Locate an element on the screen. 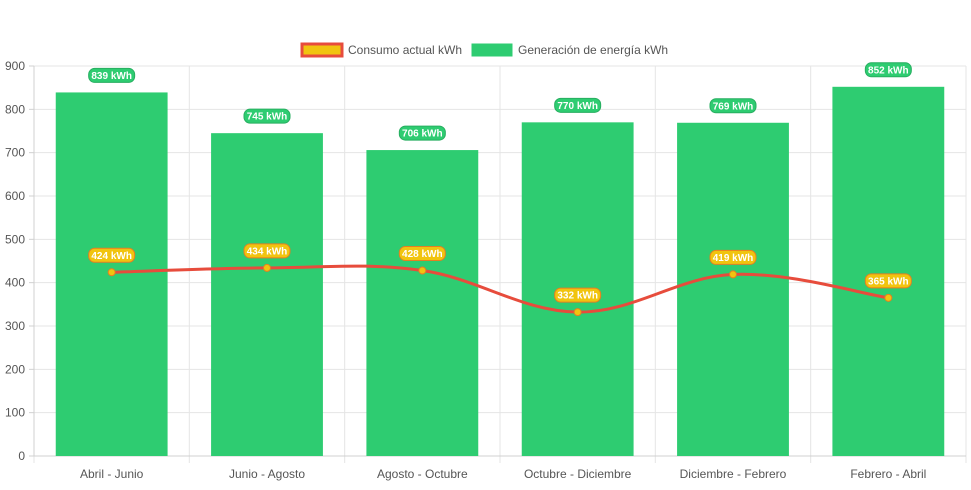 The width and height of the screenshot is (971, 490). y-tick-label: 900 is located at coordinates (15, 66).